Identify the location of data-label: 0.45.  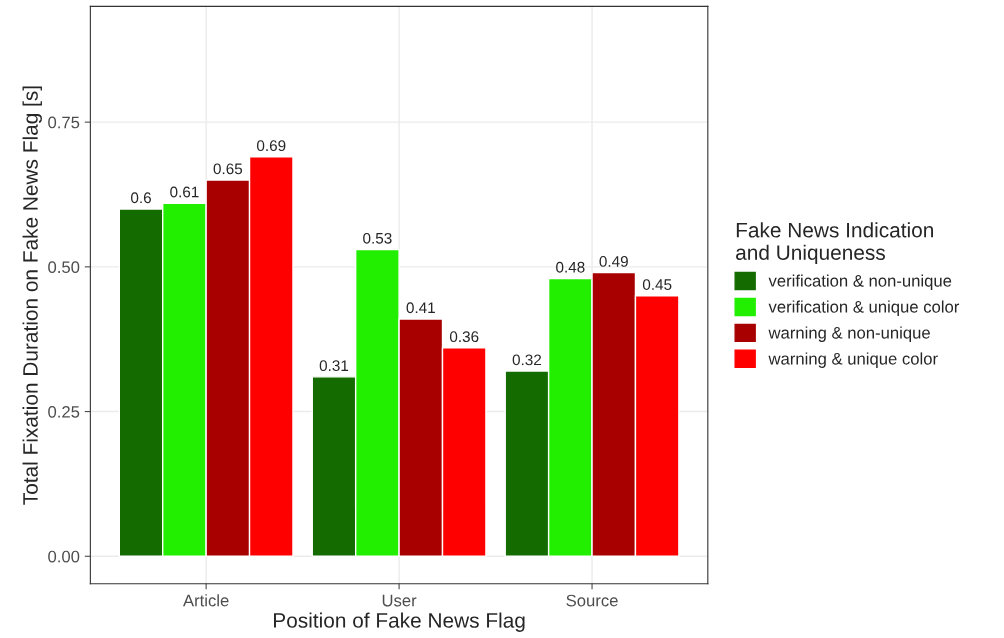
(657, 284).